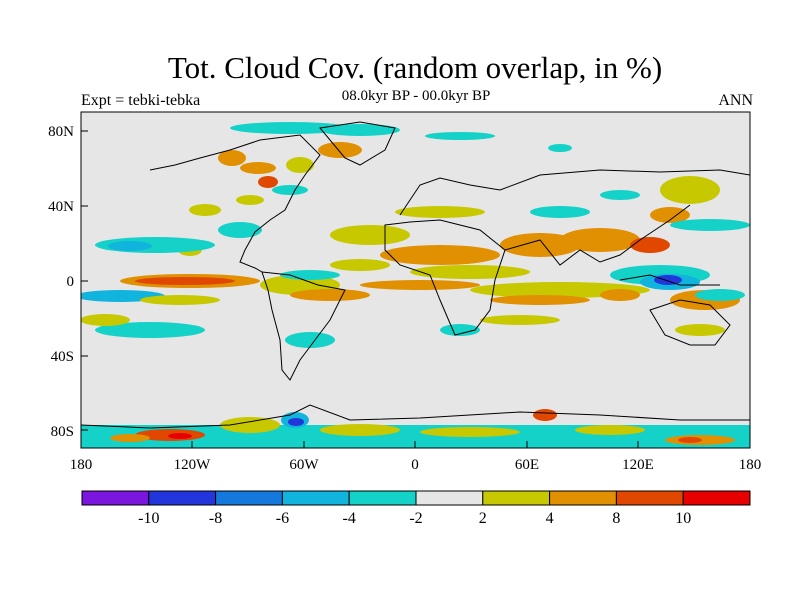 Image resolution: width=800 pixels, height=600 pixels. What do you see at coordinates (415, 518) in the screenshot?
I see `colorbar-label: -2` at bounding box center [415, 518].